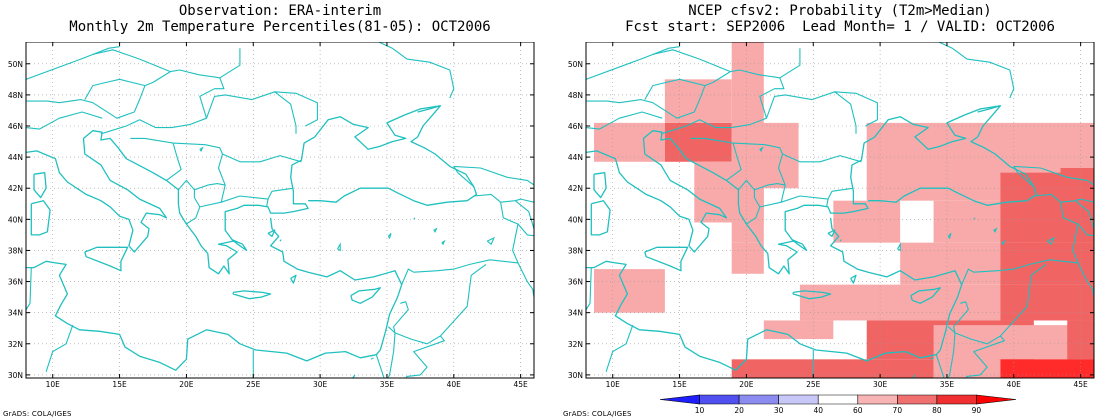  What do you see at coordinates (575, 157) in the screenshot?
I see `fcst-lat-label-7: 44N` at bounding box center [575, 157].